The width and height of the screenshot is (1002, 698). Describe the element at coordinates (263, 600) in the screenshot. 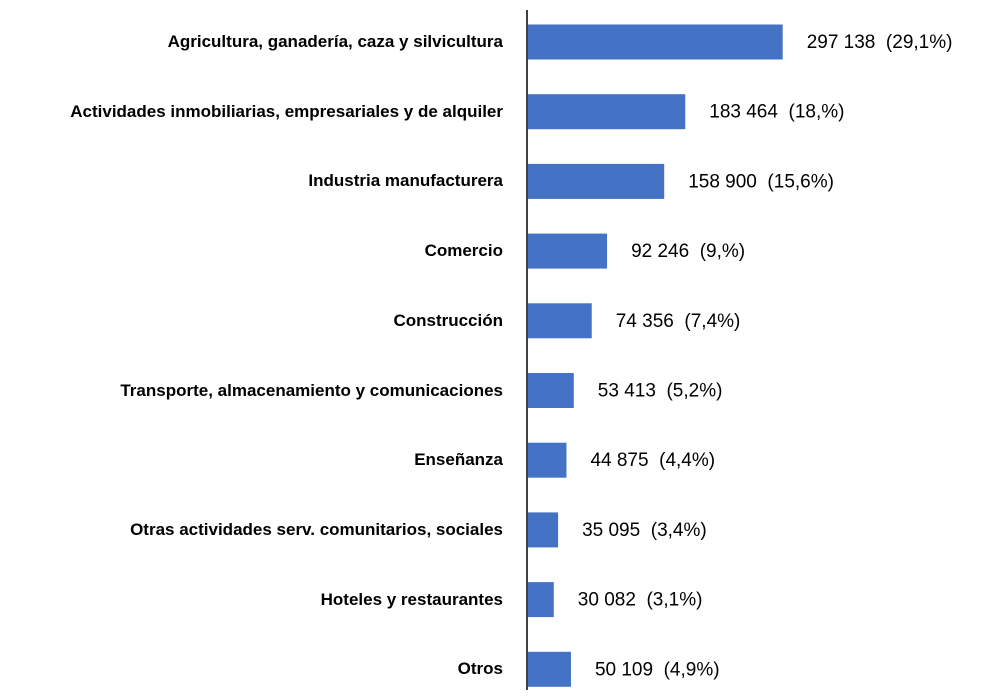

I see `category-label-box: Hoteles y restaurantes` at that location.